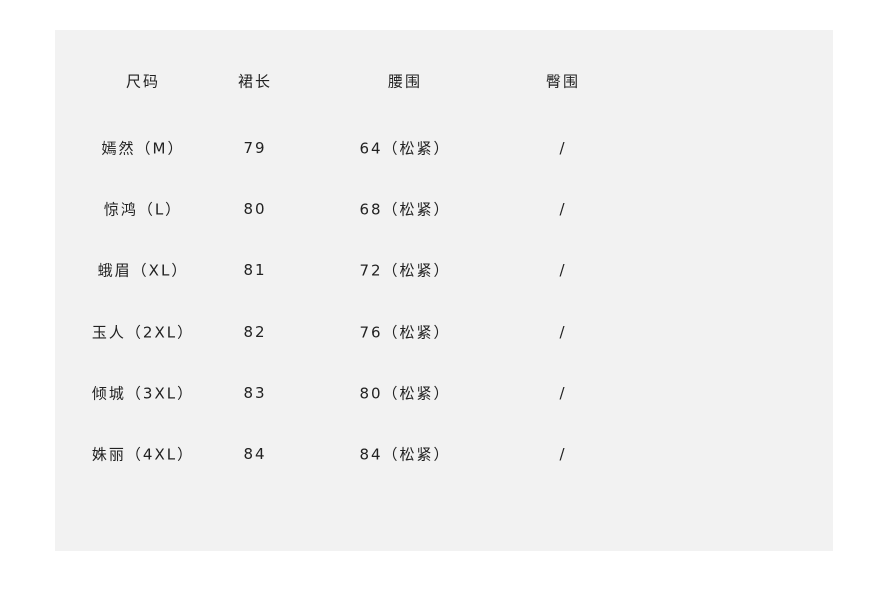  What do you see at coordinates (143, 454) in the screenshot?
I see `size-cell: 姝丽（4XL）` at bounding box center [143, 454].